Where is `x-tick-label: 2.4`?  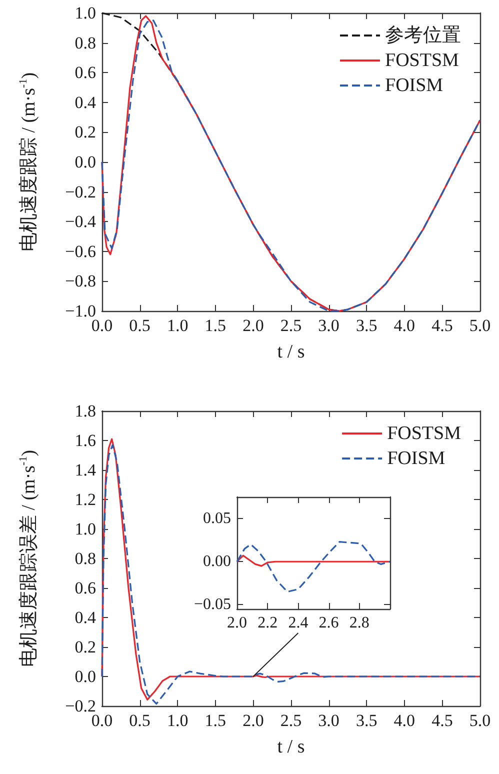 x-tick-label: 2.4 is located at coordinates (298, 623).